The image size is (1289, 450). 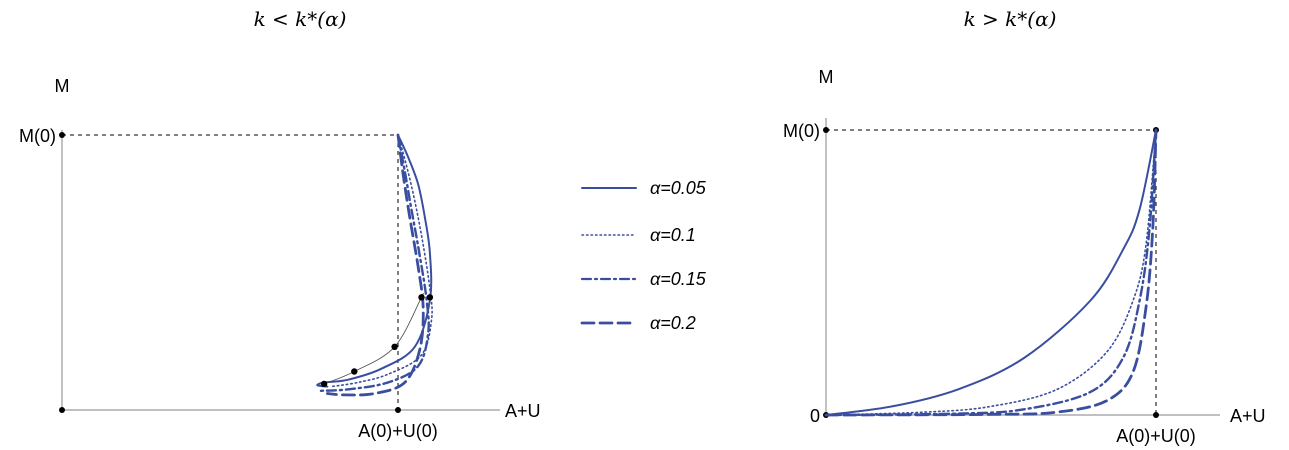 I want to click on right-a0-point, so click(x=1156, y=415).